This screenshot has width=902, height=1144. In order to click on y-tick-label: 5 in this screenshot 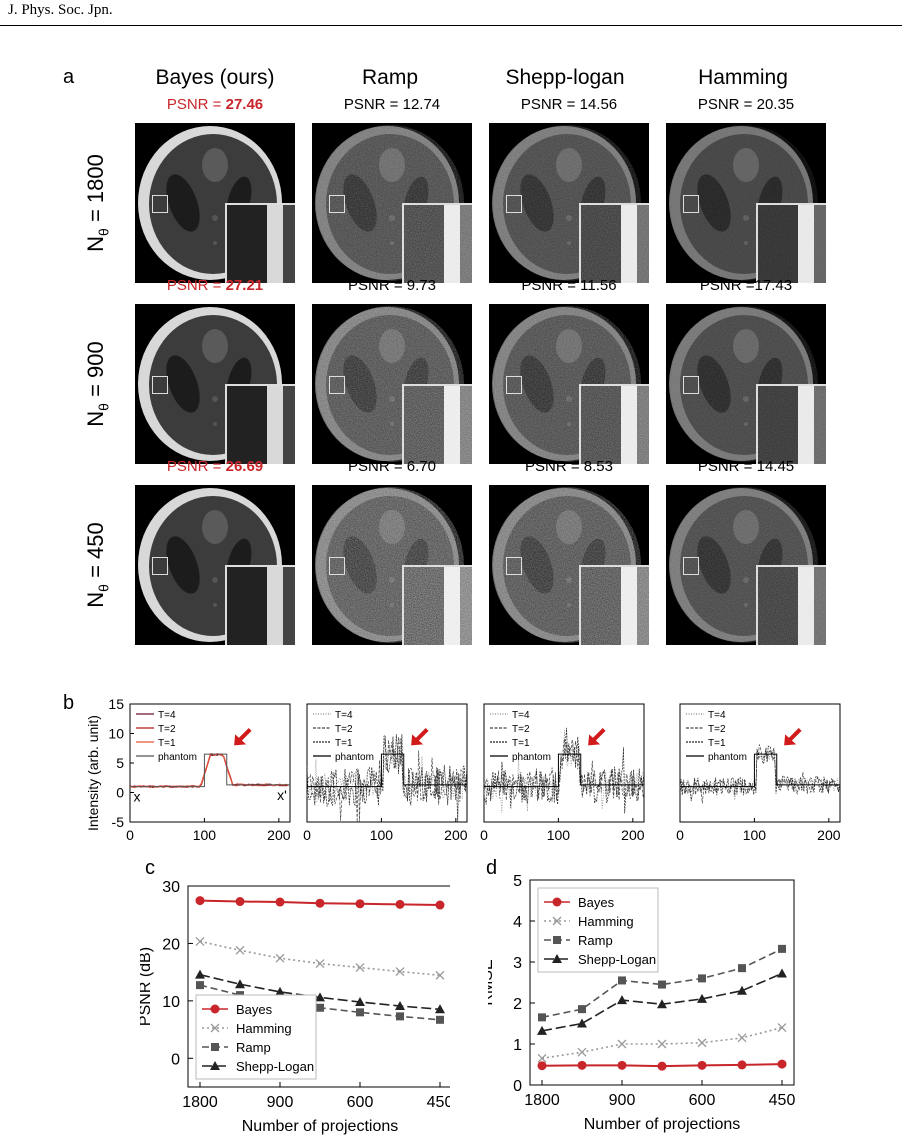, I will do `click(517, 881)`.